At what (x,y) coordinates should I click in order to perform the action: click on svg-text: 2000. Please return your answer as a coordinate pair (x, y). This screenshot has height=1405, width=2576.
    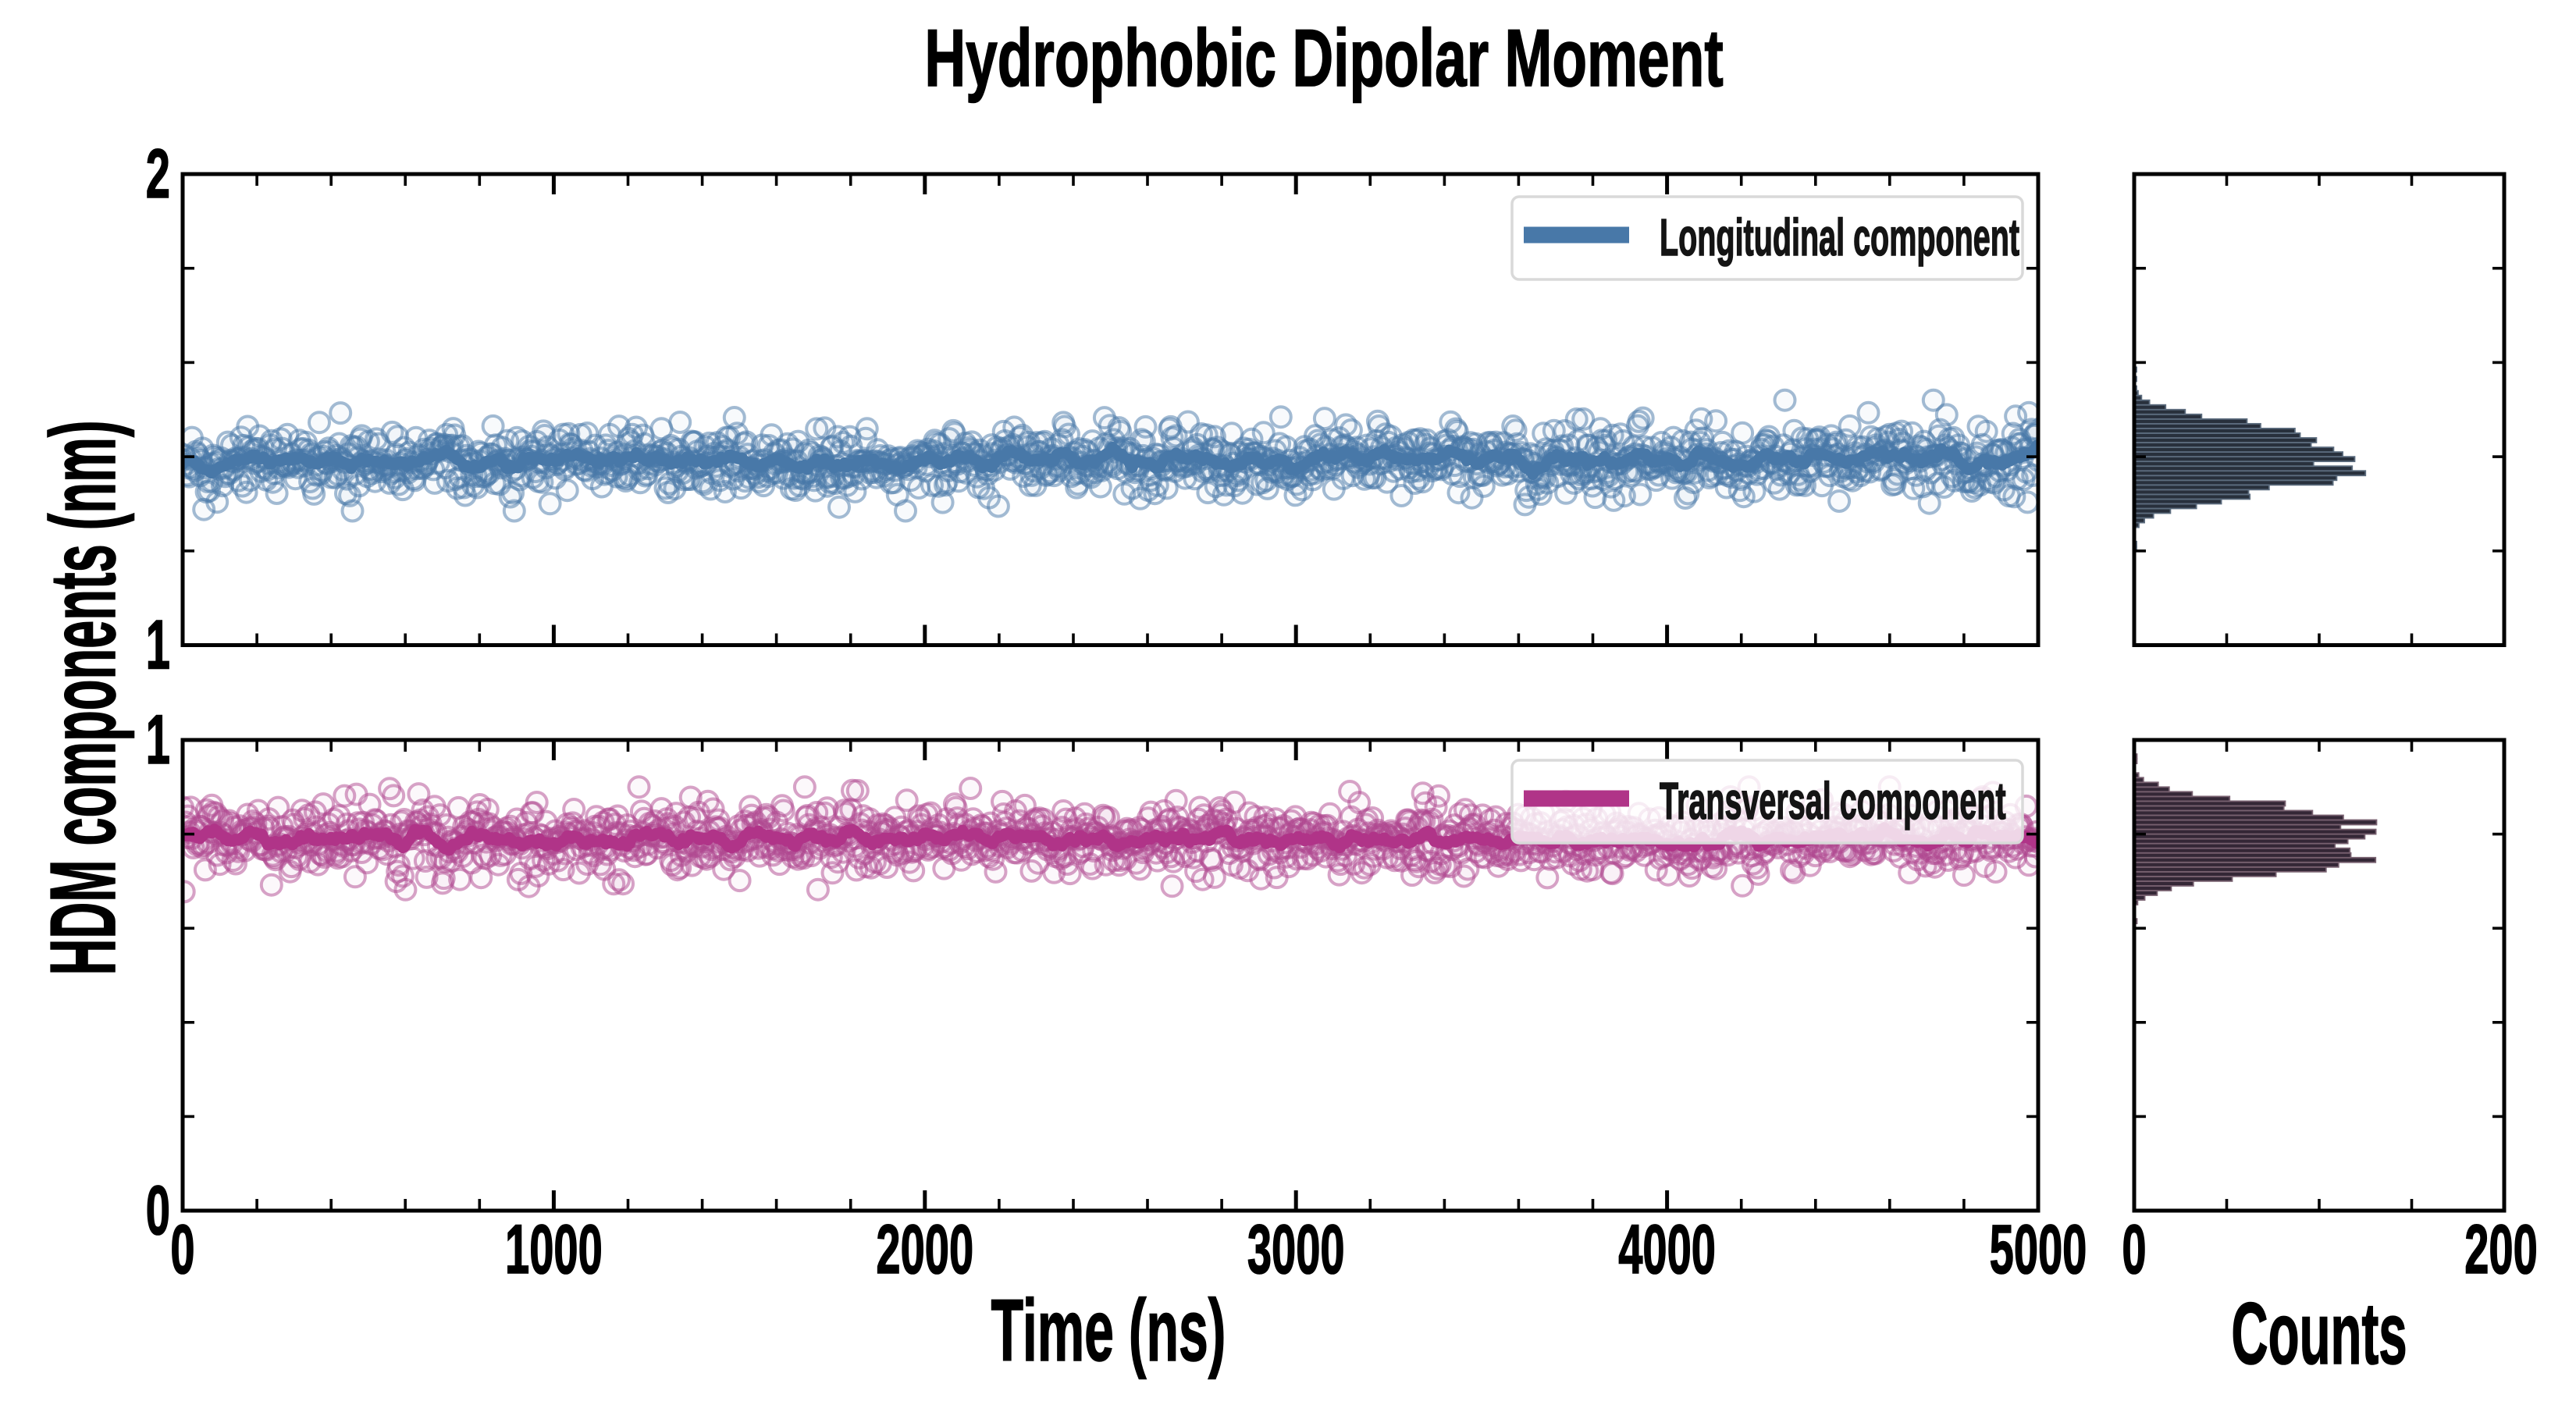
    Looking at the image, I should click on (924, 1249).